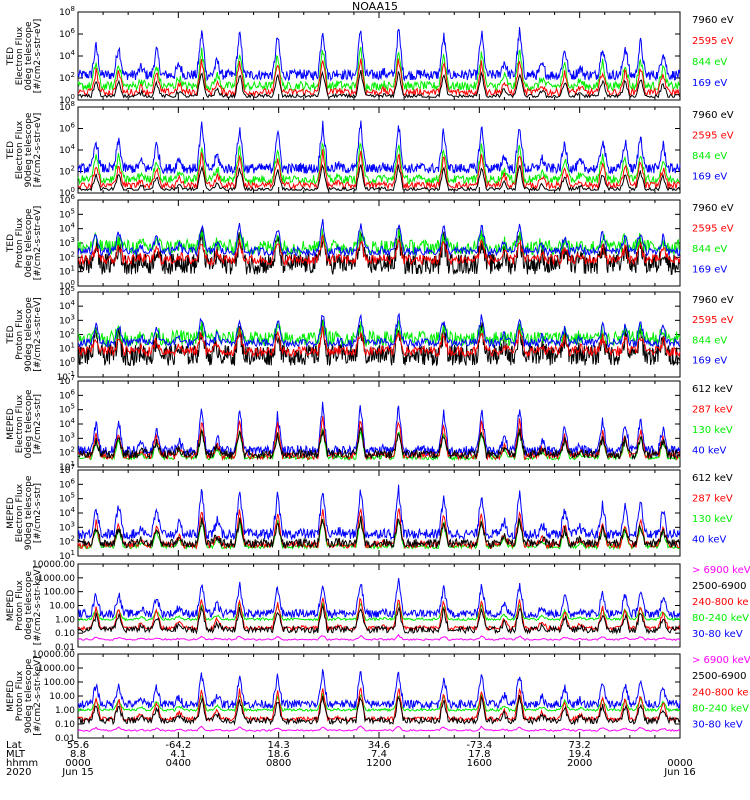  Describe the element at coordinates (378, 763) in the screenshot. I see `x-axis-value: 1200` at that location.